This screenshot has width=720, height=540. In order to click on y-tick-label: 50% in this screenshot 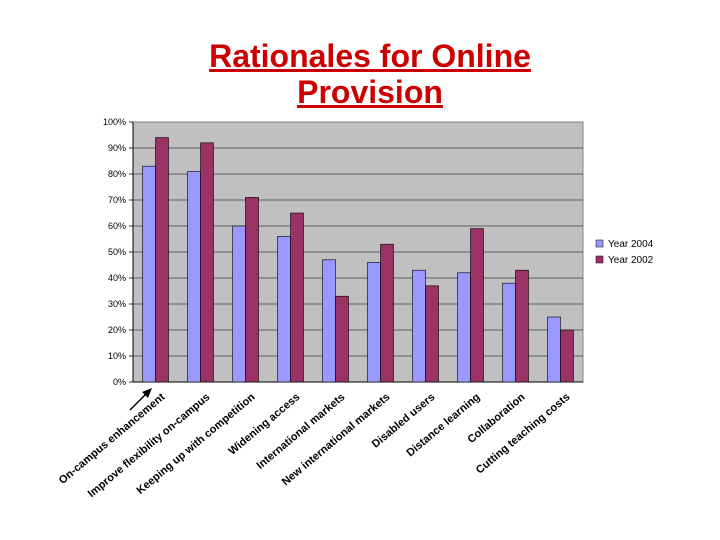, I will do `click(117, 252)`.